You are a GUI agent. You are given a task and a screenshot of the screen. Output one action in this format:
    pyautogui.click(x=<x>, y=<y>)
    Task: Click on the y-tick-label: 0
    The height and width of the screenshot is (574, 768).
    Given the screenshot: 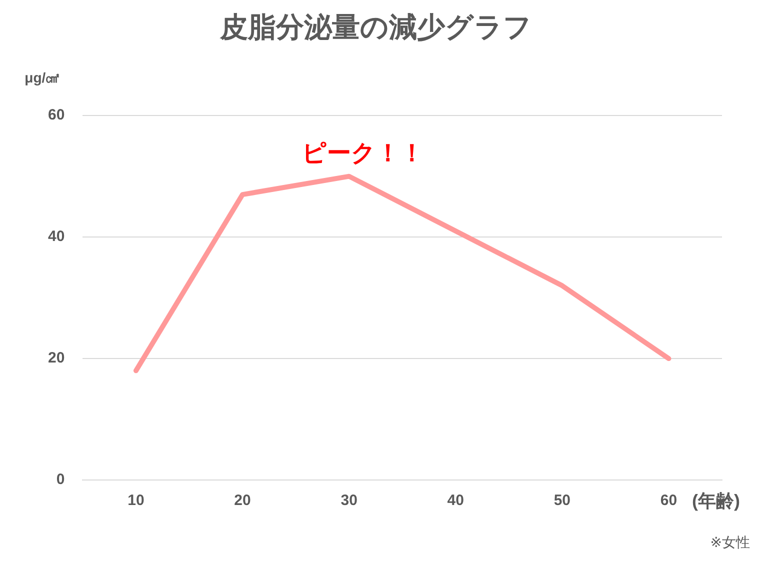 What is the action you would take?
    pyautogui.click(x=60, y=479)
    